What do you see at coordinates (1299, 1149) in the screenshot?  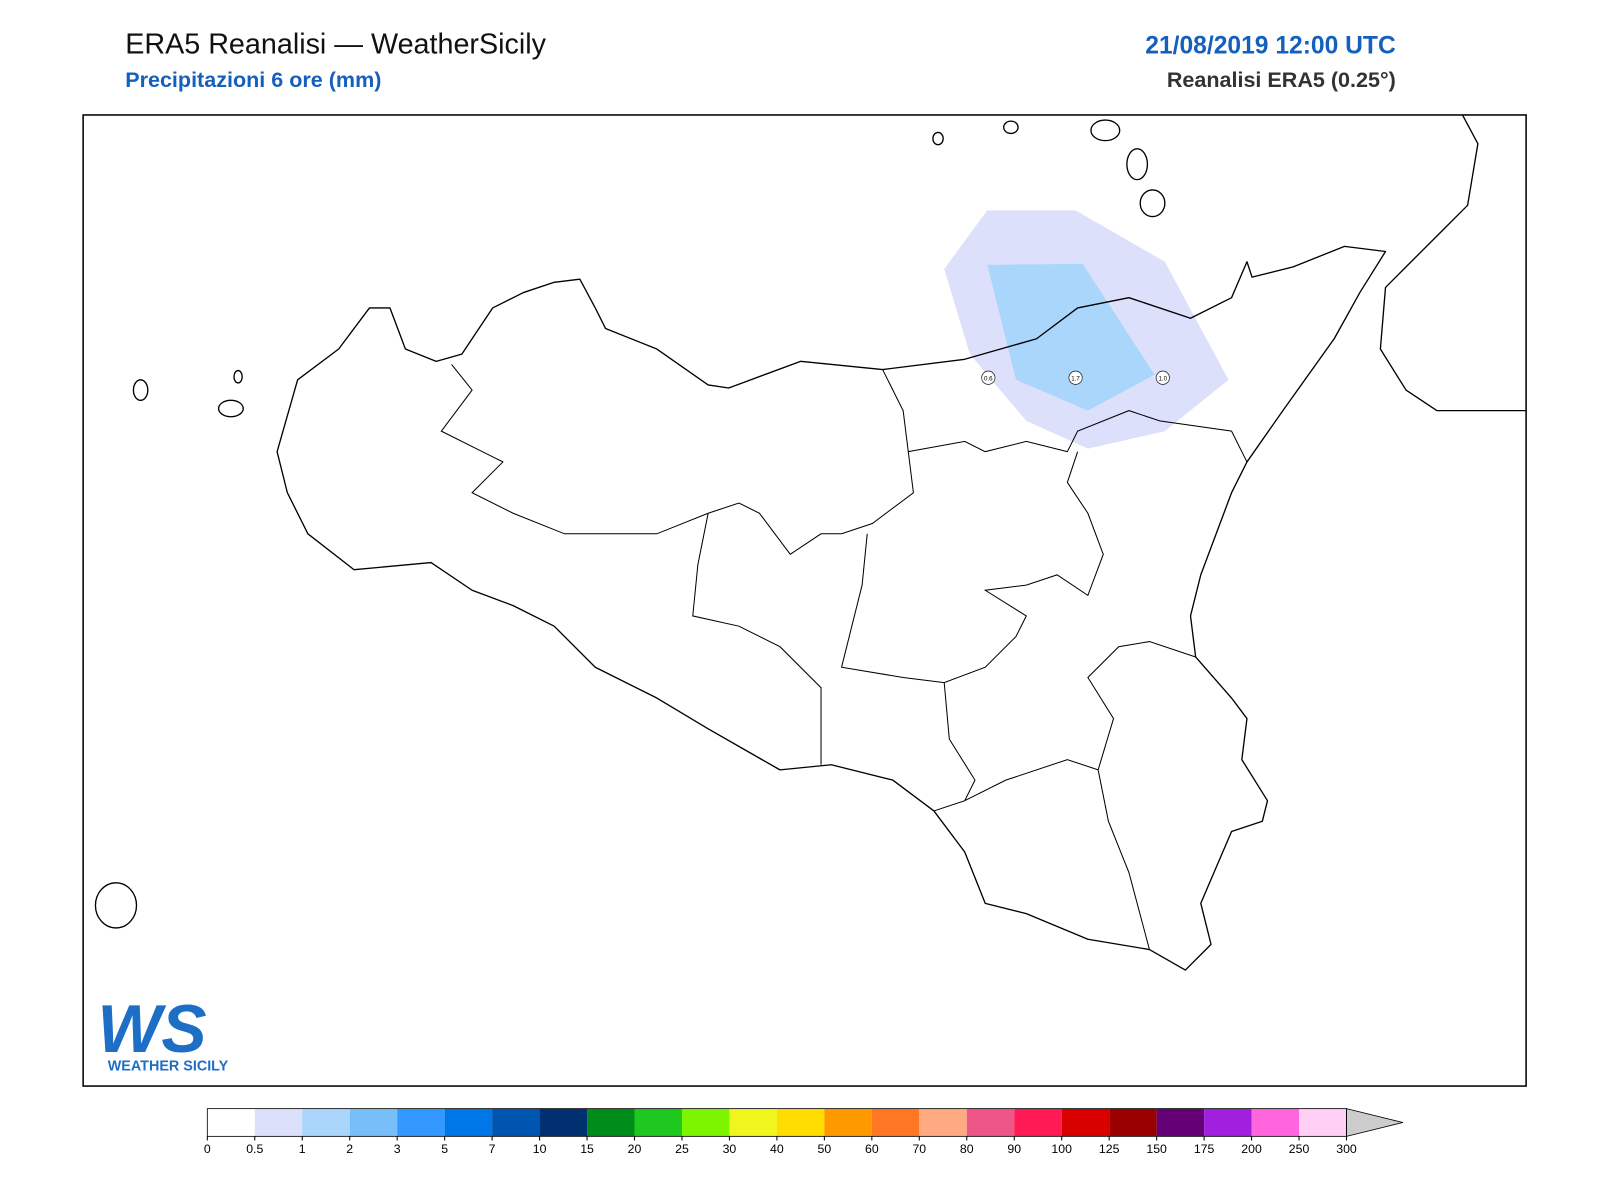 I see `colorbar-label: 250` at bounding box center [1299, 1149].